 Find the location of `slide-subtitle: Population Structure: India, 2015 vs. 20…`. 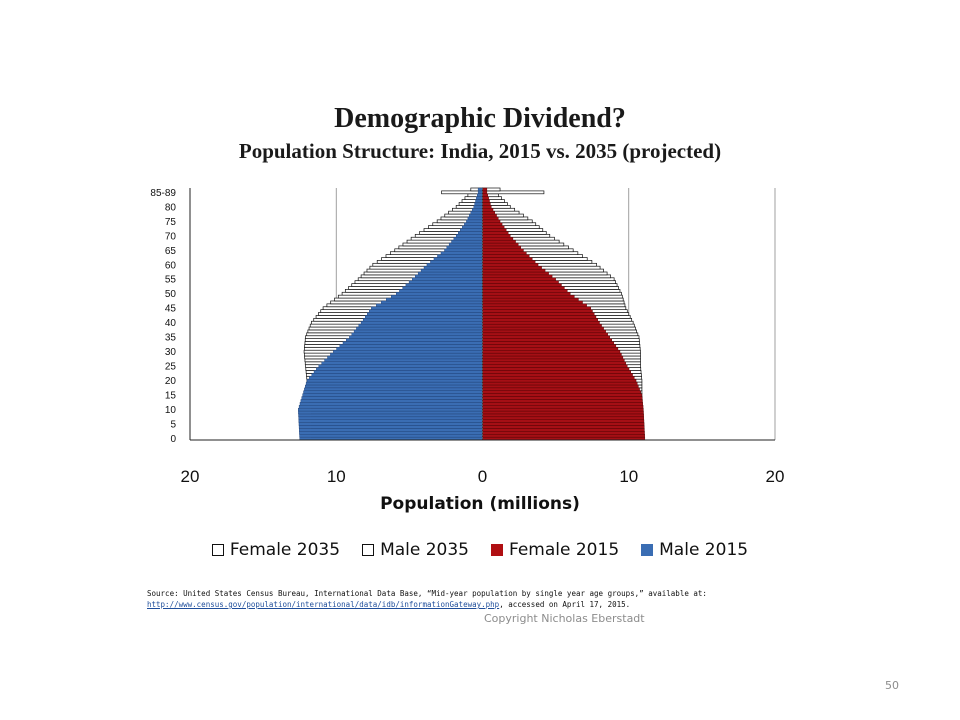

slide-subtitle: Population Structure: India, 2015 vs. 20… is located at coordinates (480, 151).